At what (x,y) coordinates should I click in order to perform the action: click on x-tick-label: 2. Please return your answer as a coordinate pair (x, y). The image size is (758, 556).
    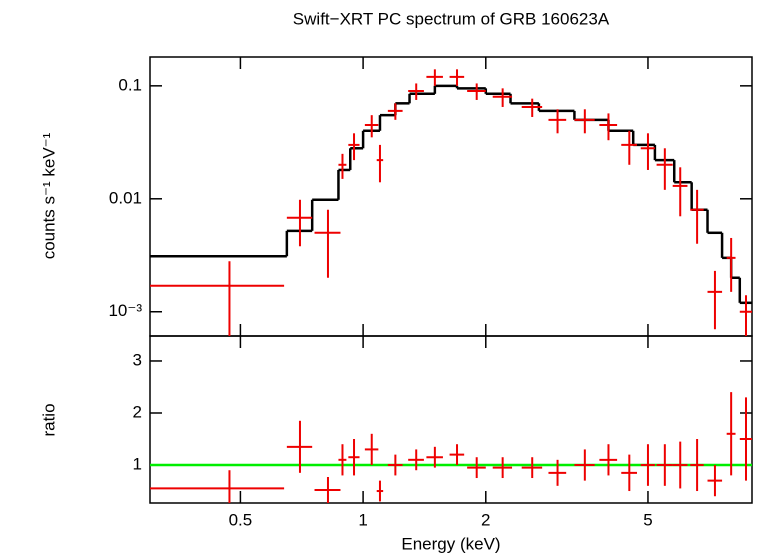
    Looking at the image, I should click on (485, 519).